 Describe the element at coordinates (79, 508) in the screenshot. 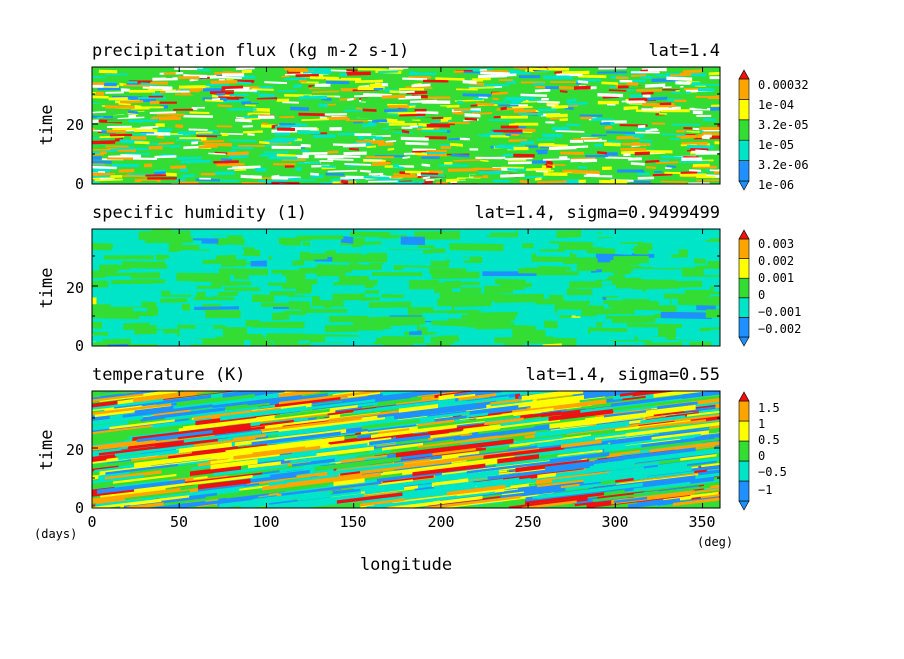

I see `y-tick-label: 0` at that location.